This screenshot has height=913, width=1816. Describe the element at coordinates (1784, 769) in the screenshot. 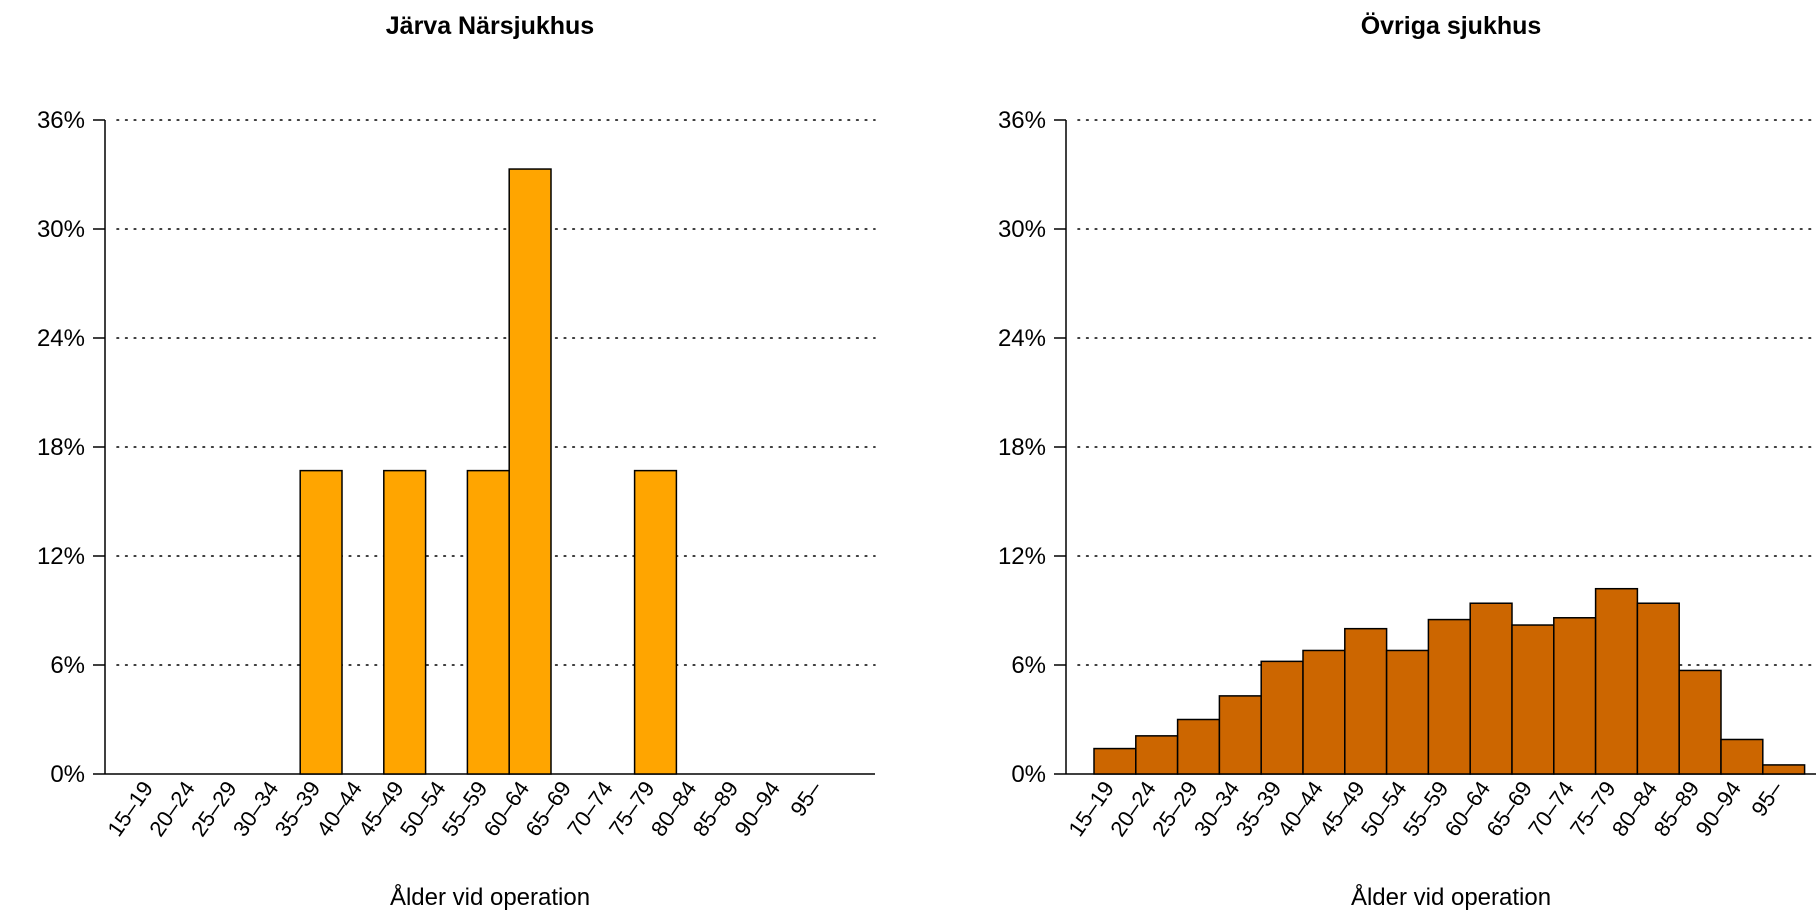

I see `bar-95–` at that location.